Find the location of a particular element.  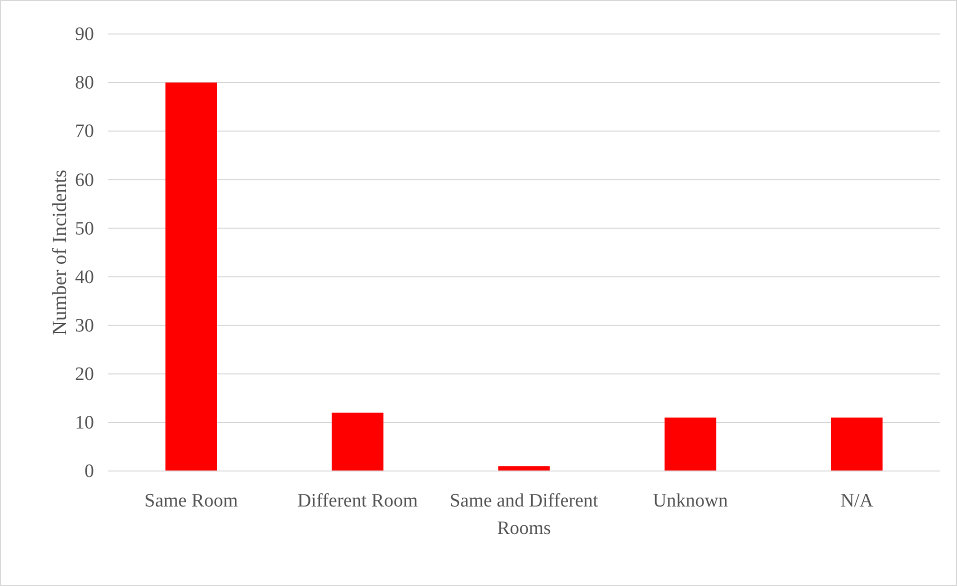

x-tick-label: Same and Different Rooms is located at coordinates (524, 515).